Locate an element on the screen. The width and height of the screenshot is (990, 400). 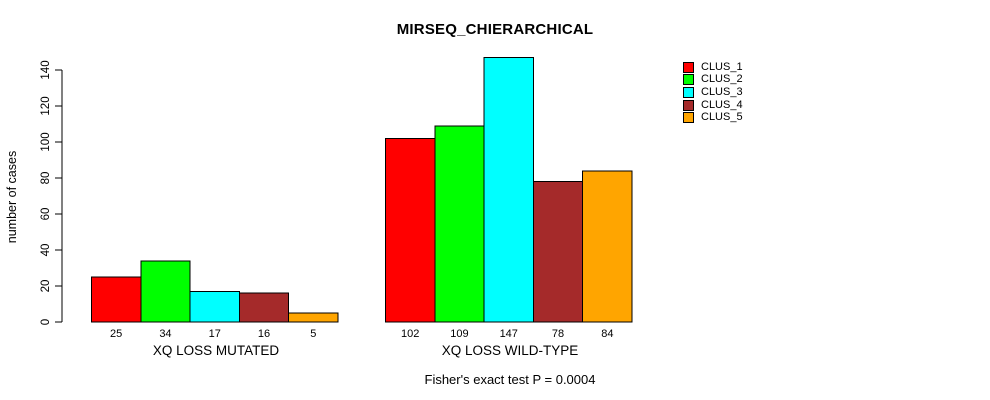
legend: CLUS_1 CLUS_2 CLUS_3 CLUS_4 CLUS_5 is located at coordinates (713, 92).